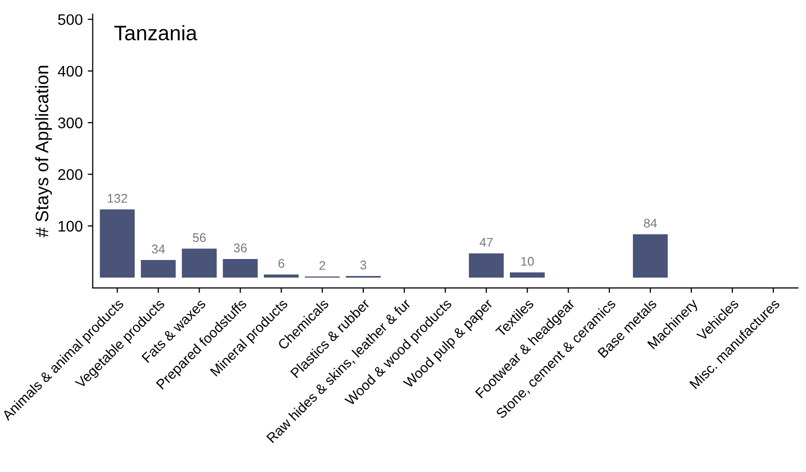  I want to click on y-axis-title: # Stays of Application, so click(43, 152).